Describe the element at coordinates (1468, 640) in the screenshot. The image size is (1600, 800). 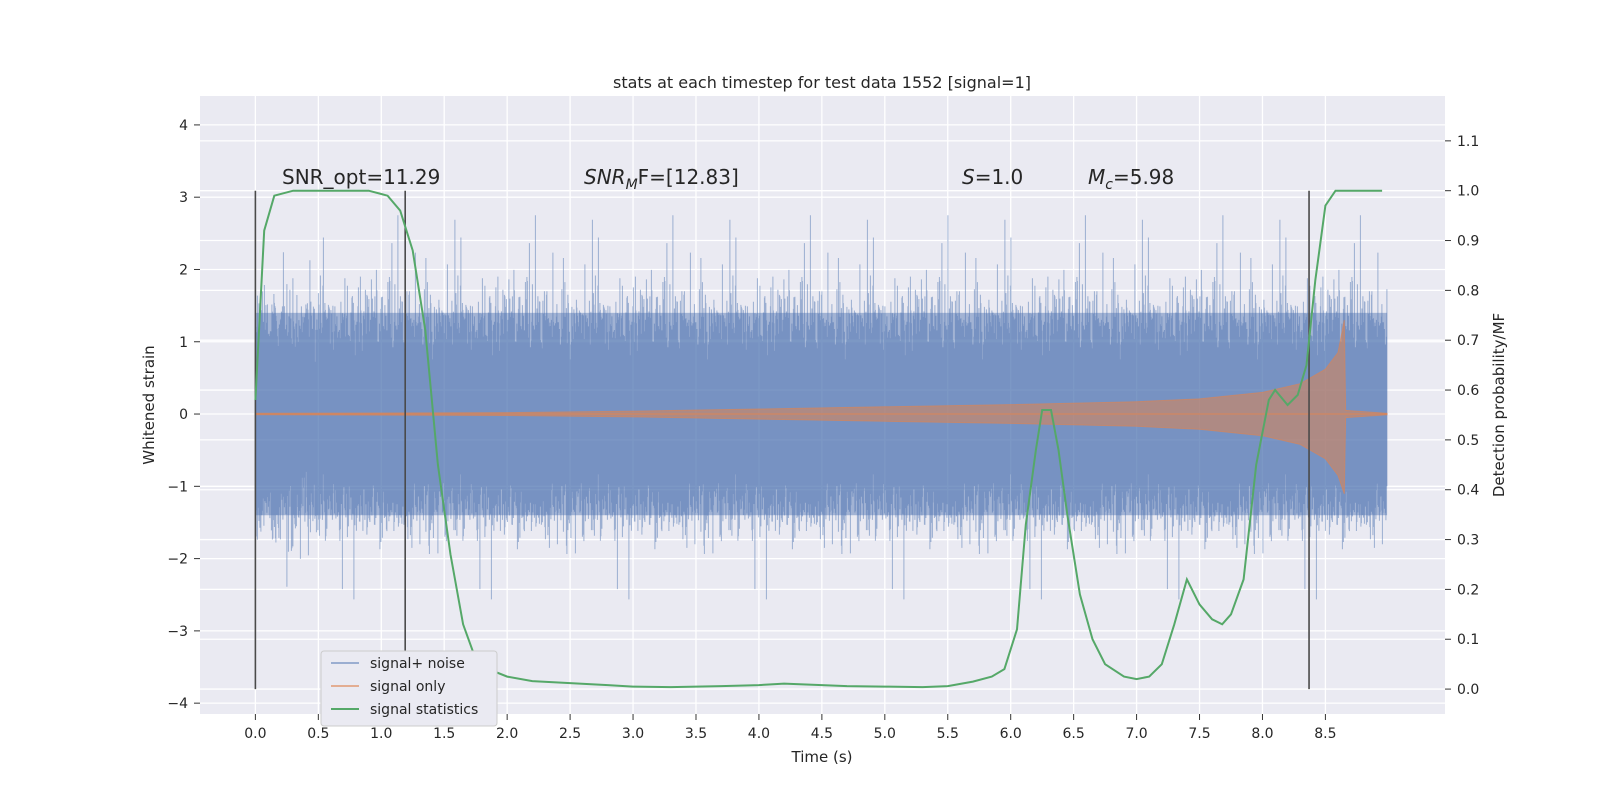
I see `y-right-tick-label: 0.1` at that location.